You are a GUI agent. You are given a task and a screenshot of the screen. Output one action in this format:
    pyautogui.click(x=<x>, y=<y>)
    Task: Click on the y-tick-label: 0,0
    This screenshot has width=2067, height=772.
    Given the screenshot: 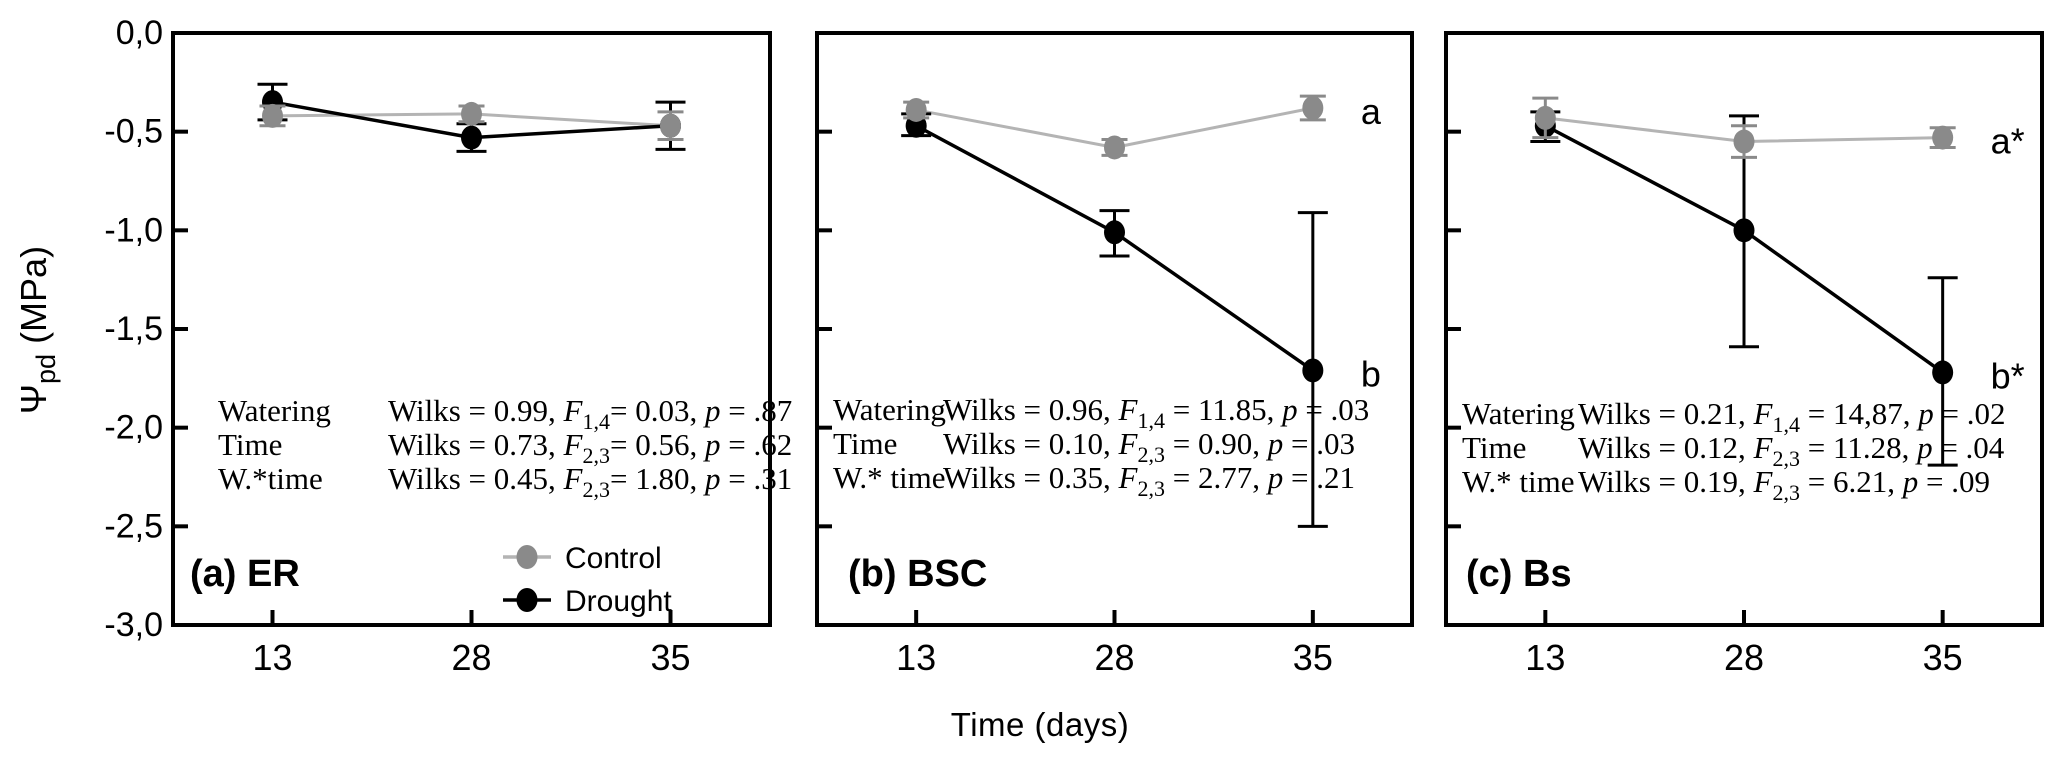 What is the action you would take?
    pyautogui.click(x=139, y=33)
    